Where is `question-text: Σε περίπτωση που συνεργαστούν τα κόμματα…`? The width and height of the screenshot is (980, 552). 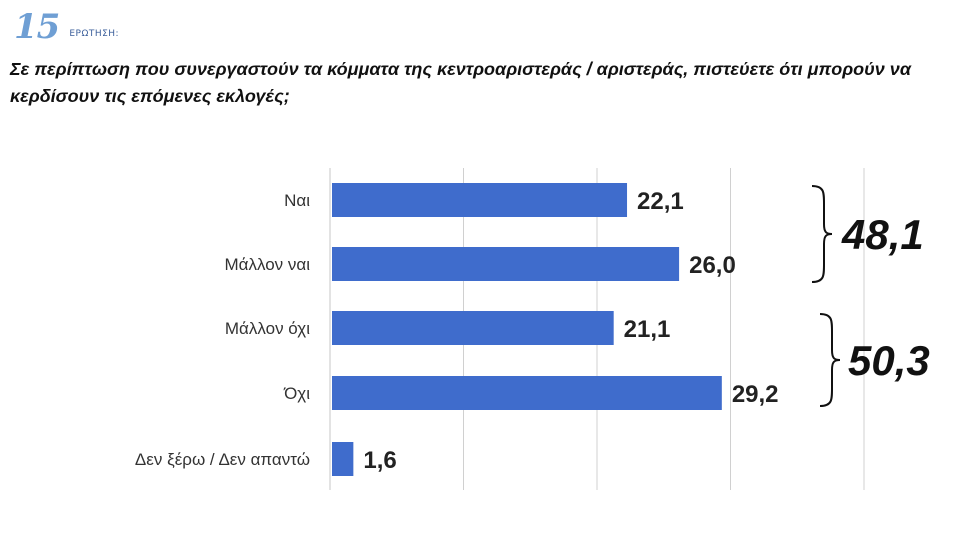 question-text: Σε περίπτωση που συνεργαστούν τα κόμματα… is located at coordinates (460, 82).